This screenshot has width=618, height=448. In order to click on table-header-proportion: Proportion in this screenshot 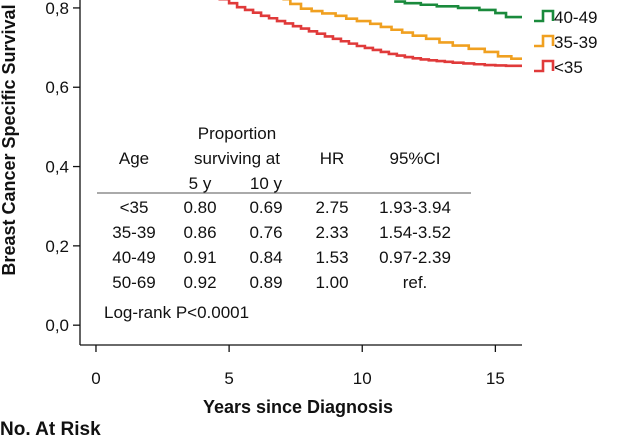, I will do `click(237, 133)`.